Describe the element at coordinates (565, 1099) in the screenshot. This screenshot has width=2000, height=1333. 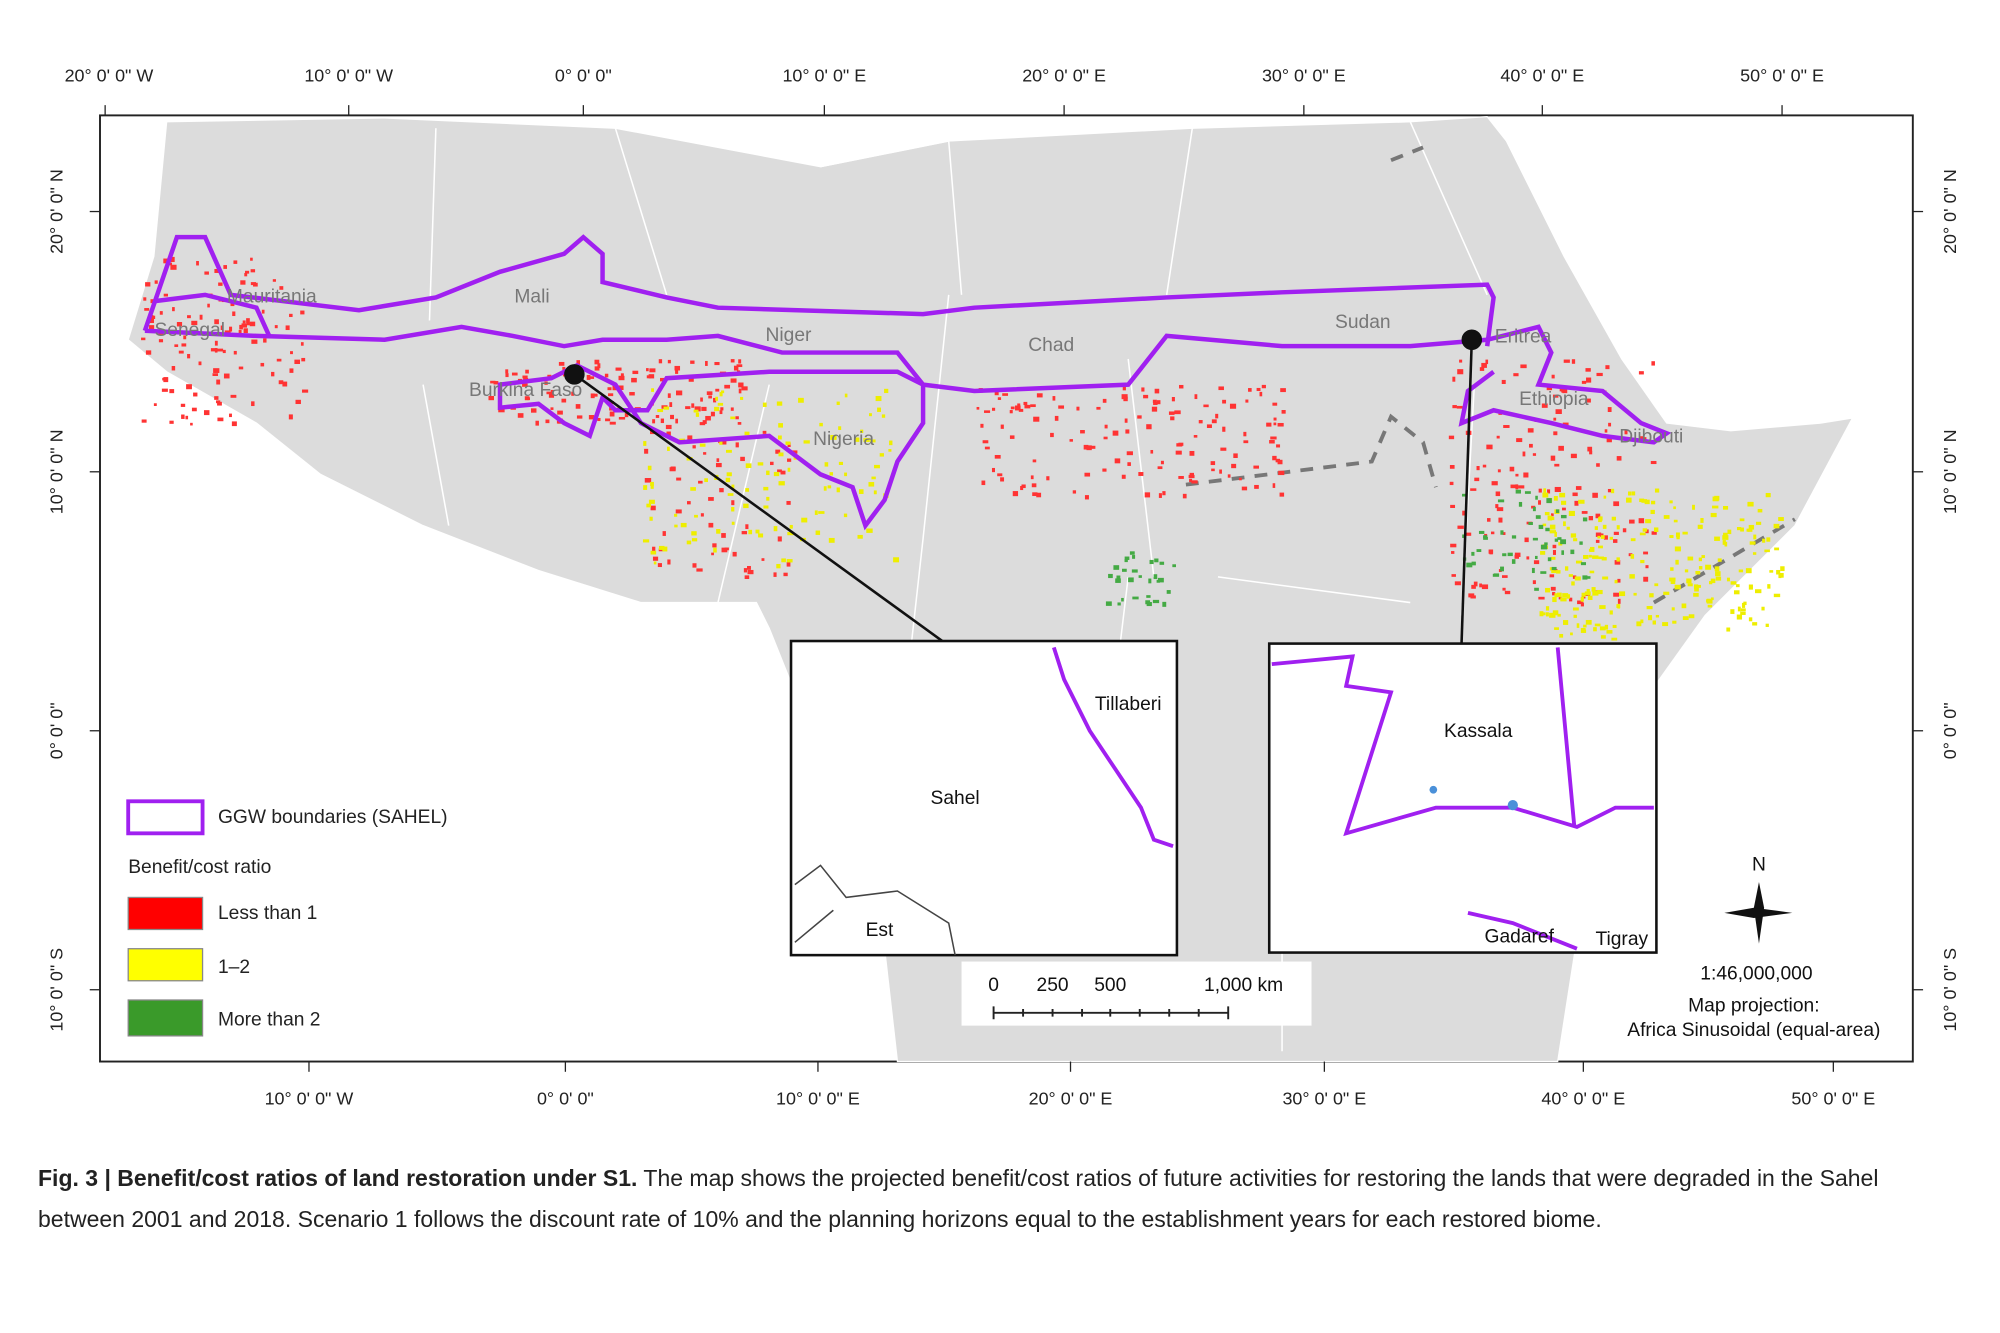
I see `bottom-tick-label: 0° 0' 0"` at that location.